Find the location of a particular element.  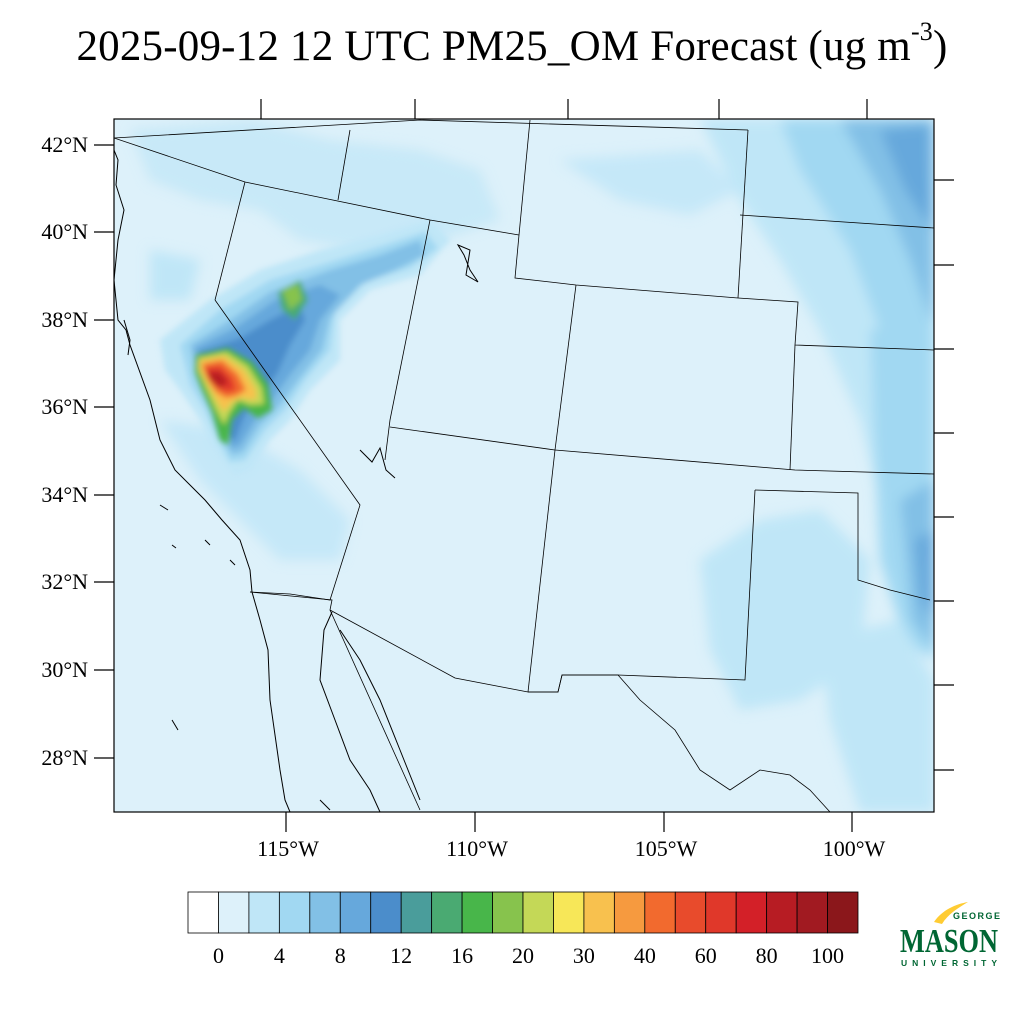

lat-label-42: 42°N is located at coordinates (64, 144).